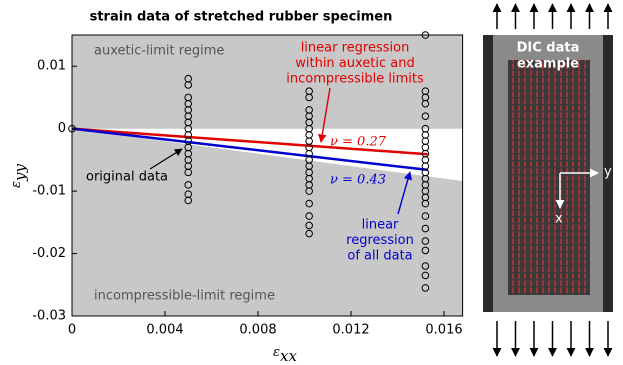 Image resolution: width=623 pixels, height=365 pixels. Describe the element at coordinates (62, 128) in the screenshot. I see `y-tick-label: 0` at that location.